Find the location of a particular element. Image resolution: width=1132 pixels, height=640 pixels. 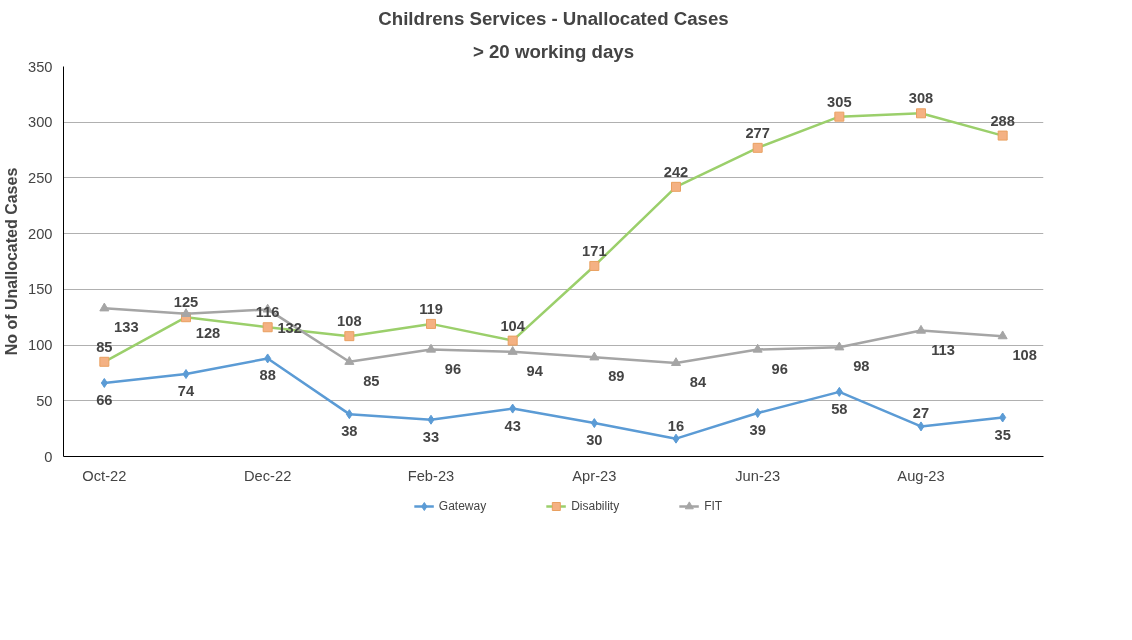

data-label: 119 is located at coordinates (431, 308).